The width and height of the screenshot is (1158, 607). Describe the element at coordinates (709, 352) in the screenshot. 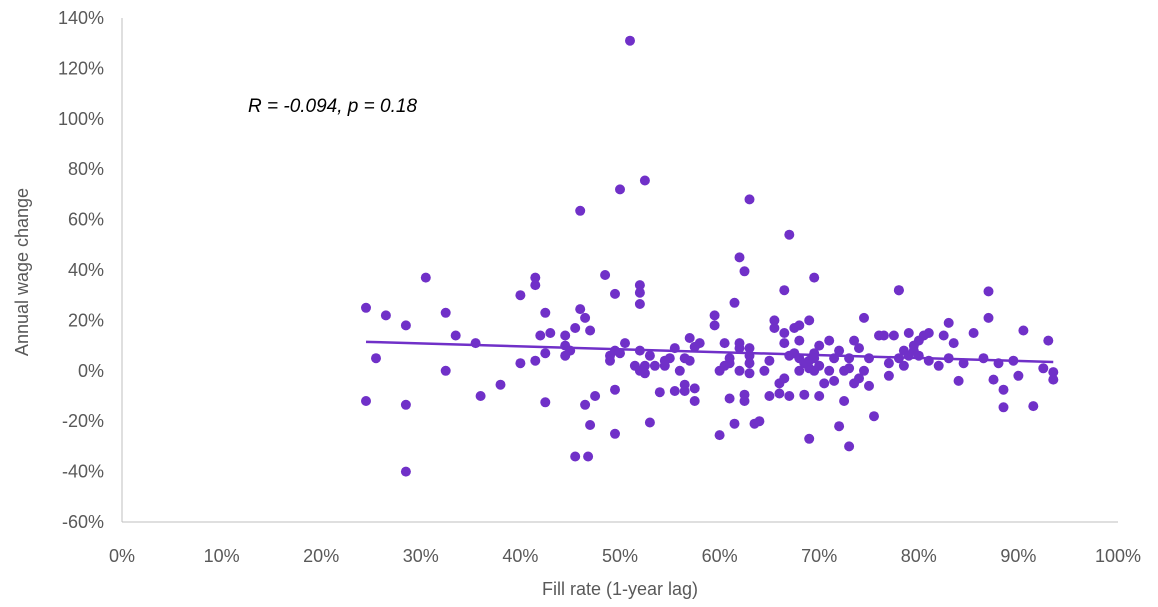

I see `trendline` at that location.